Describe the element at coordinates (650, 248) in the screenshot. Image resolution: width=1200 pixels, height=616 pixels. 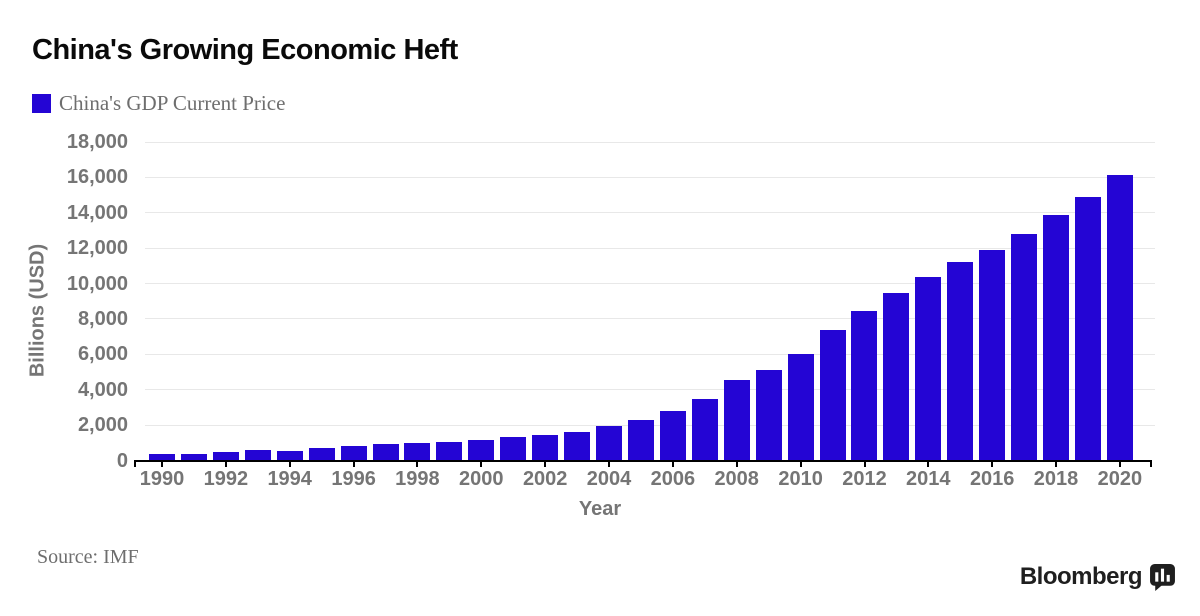
I see `gridline-12,000` at that location.